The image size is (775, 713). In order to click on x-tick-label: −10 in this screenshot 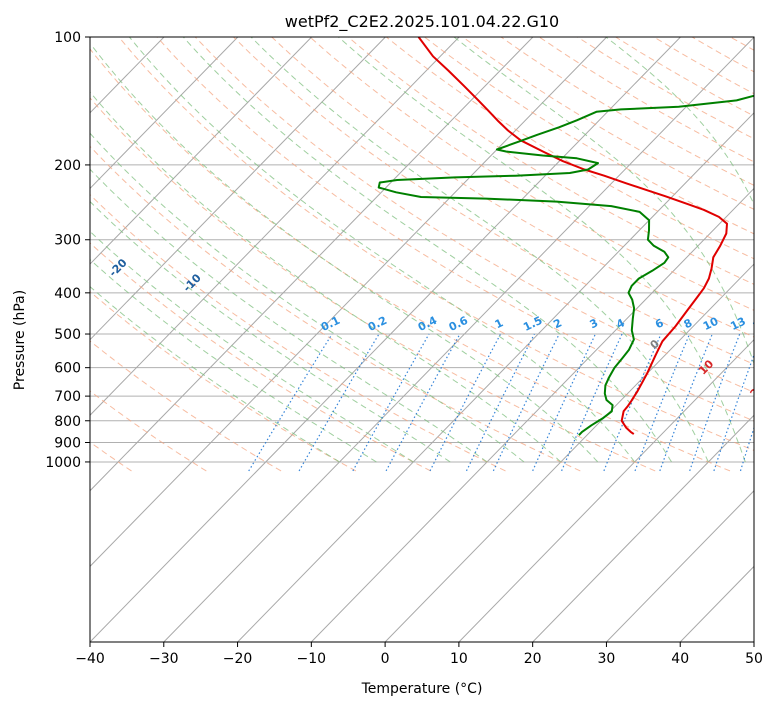, I will do `click(312, 659)`.